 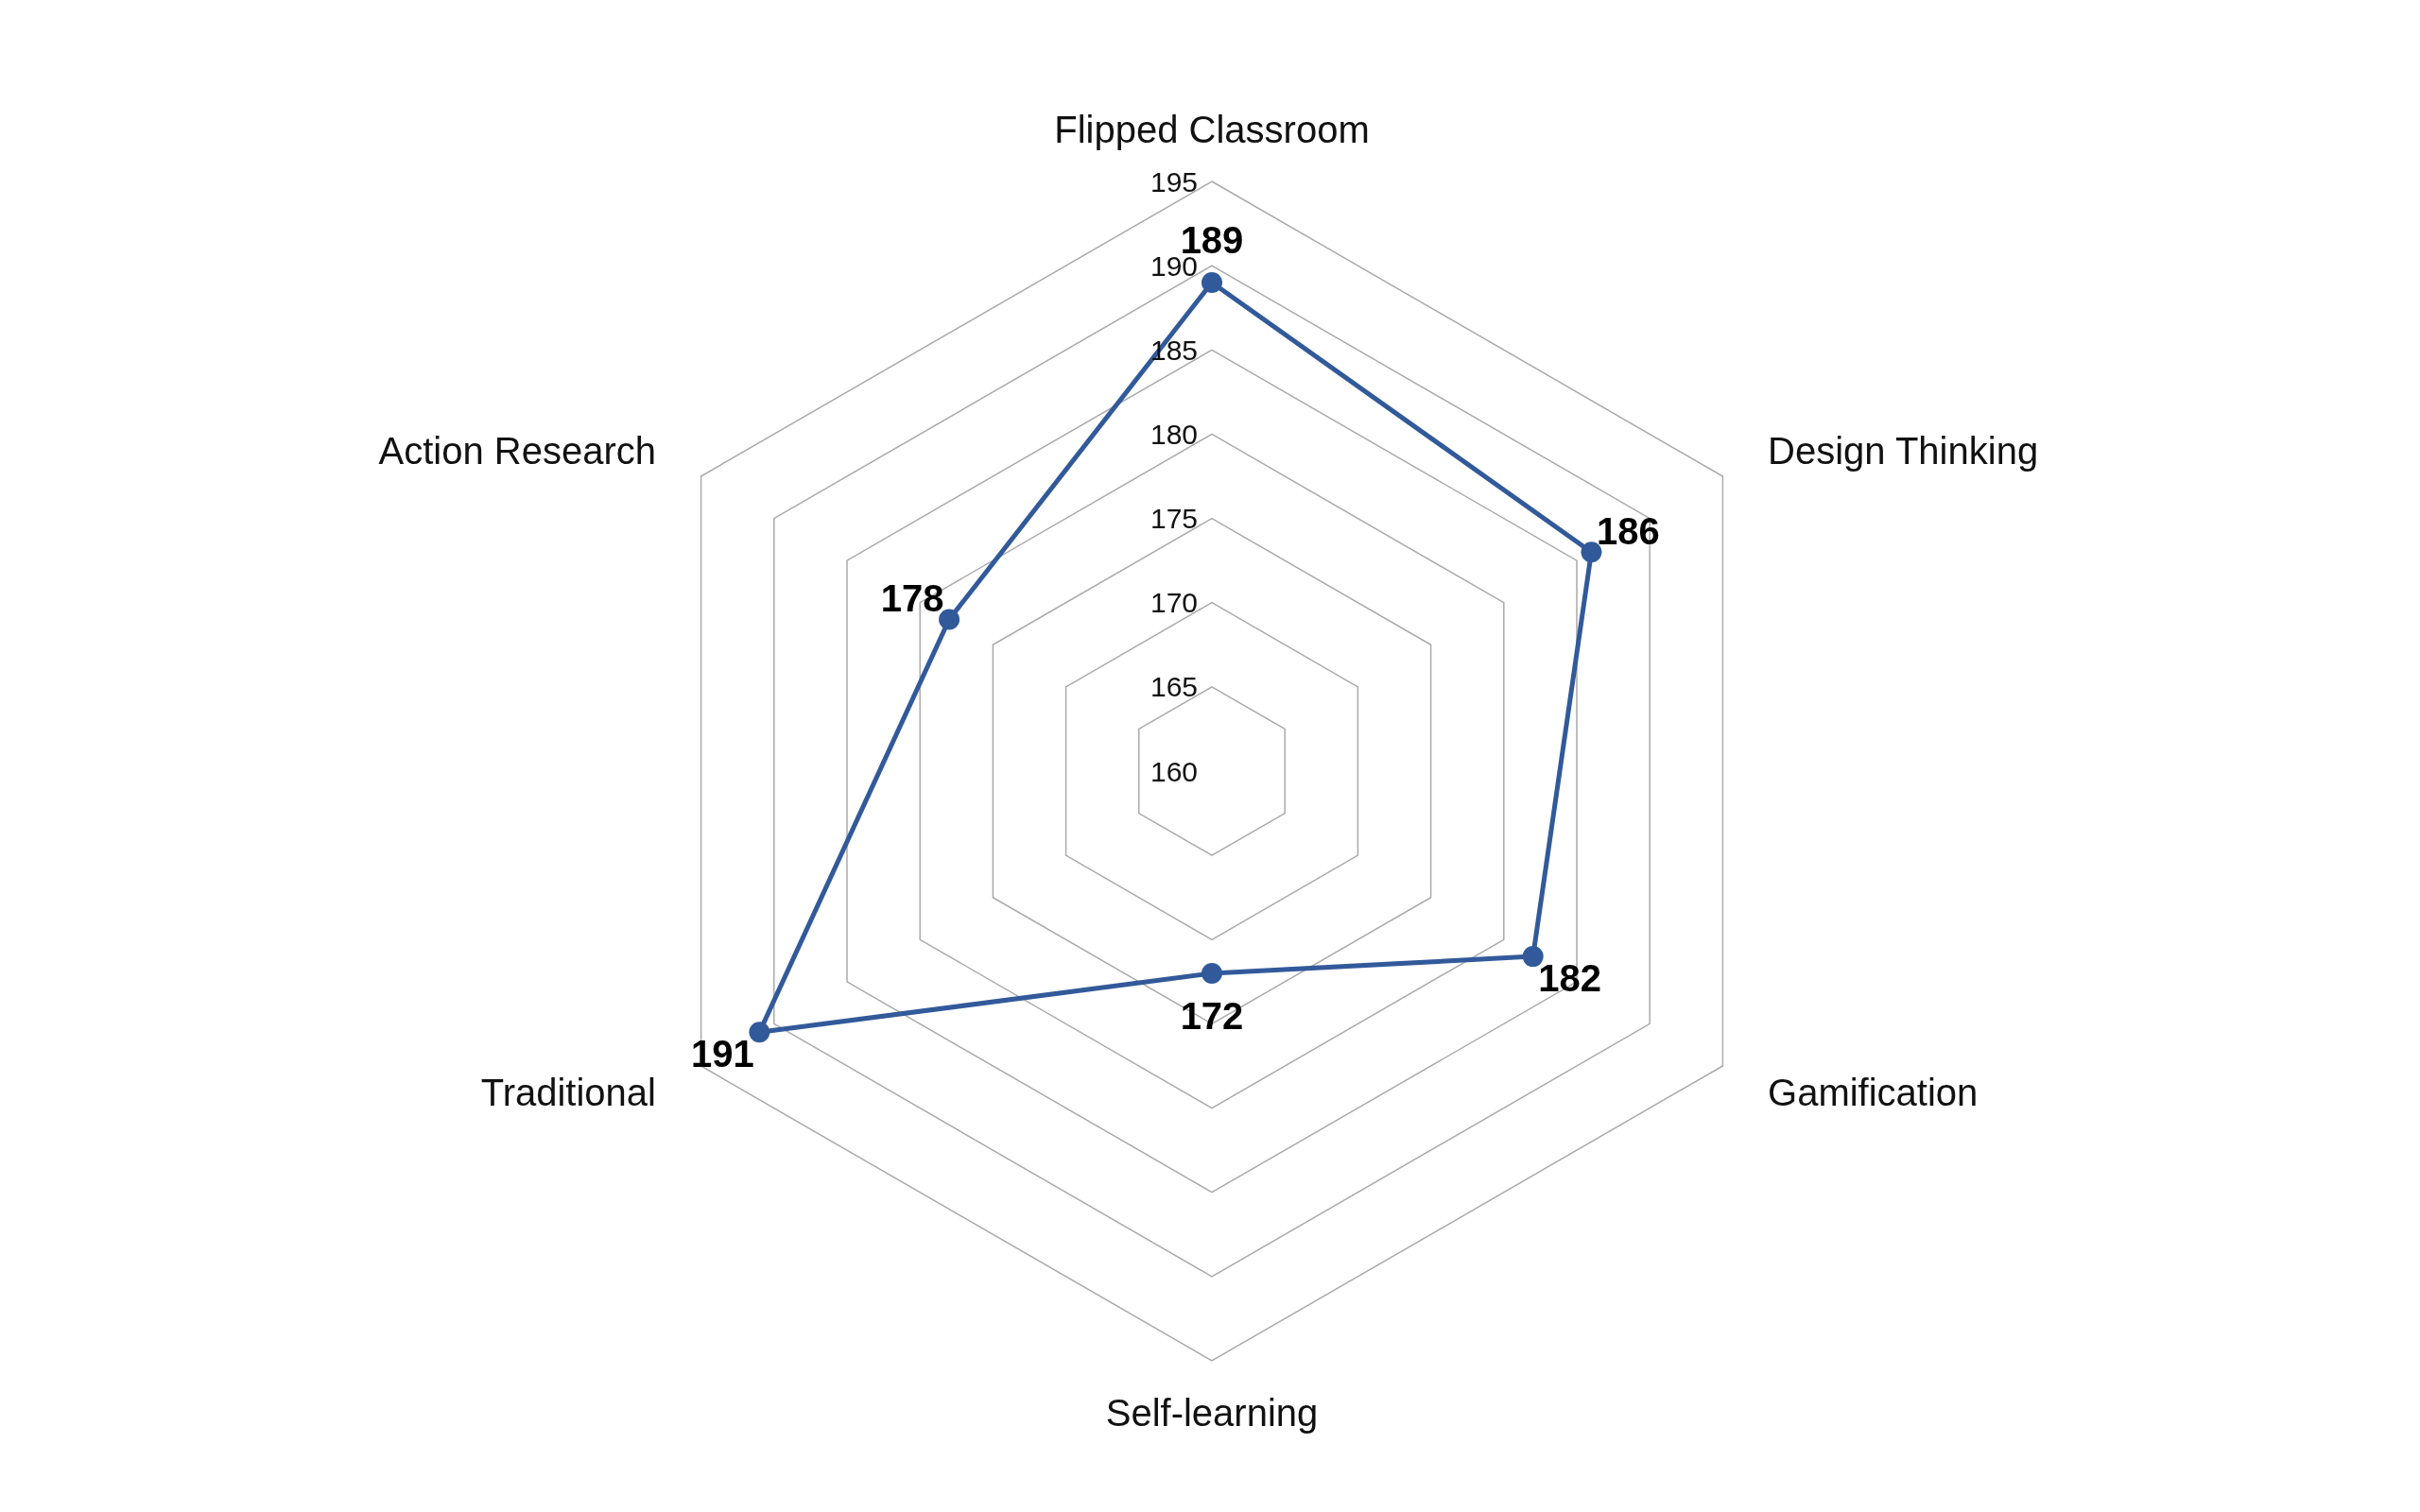 What do you see at coordinates (1174, 687) in the screenshot?
I see `y-tick-label: 165` at bounding box center [1174, 687].